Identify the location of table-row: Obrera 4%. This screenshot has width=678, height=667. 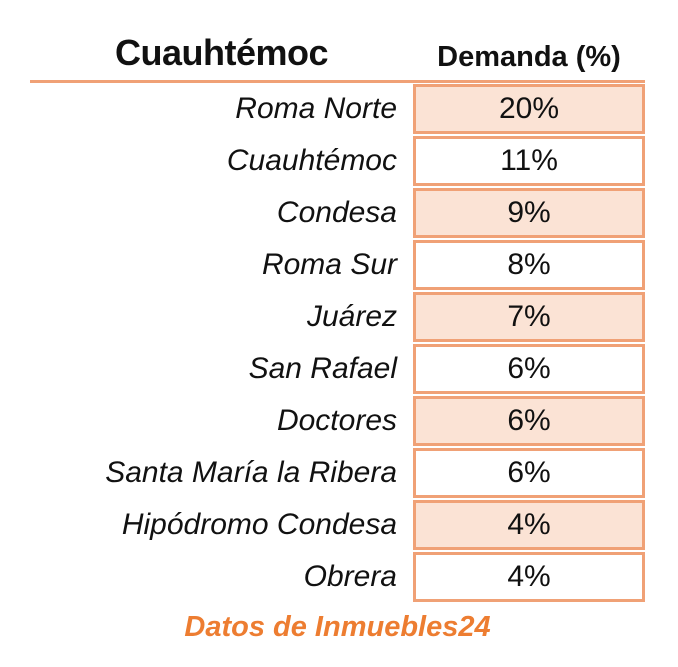
(337, 577).